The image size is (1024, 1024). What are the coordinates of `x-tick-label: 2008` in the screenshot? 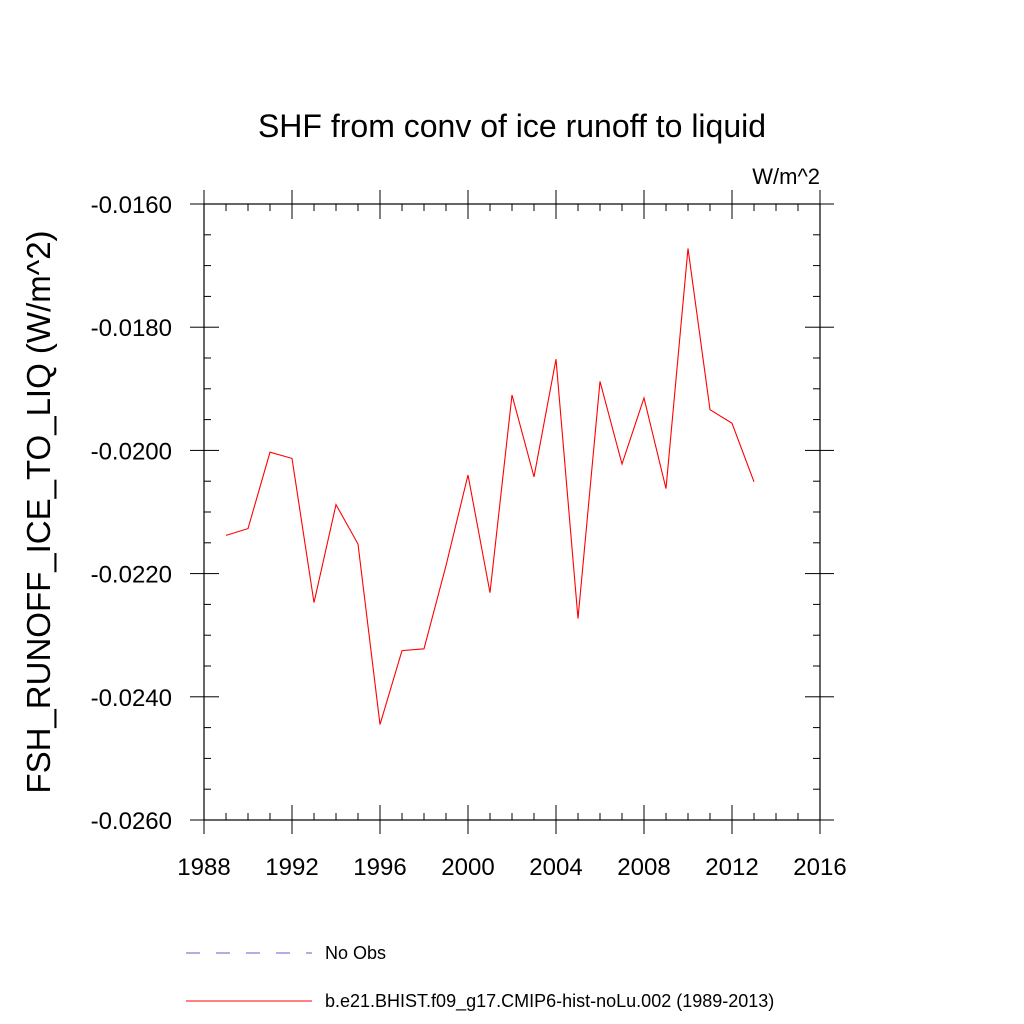 It's located at (643, 867).